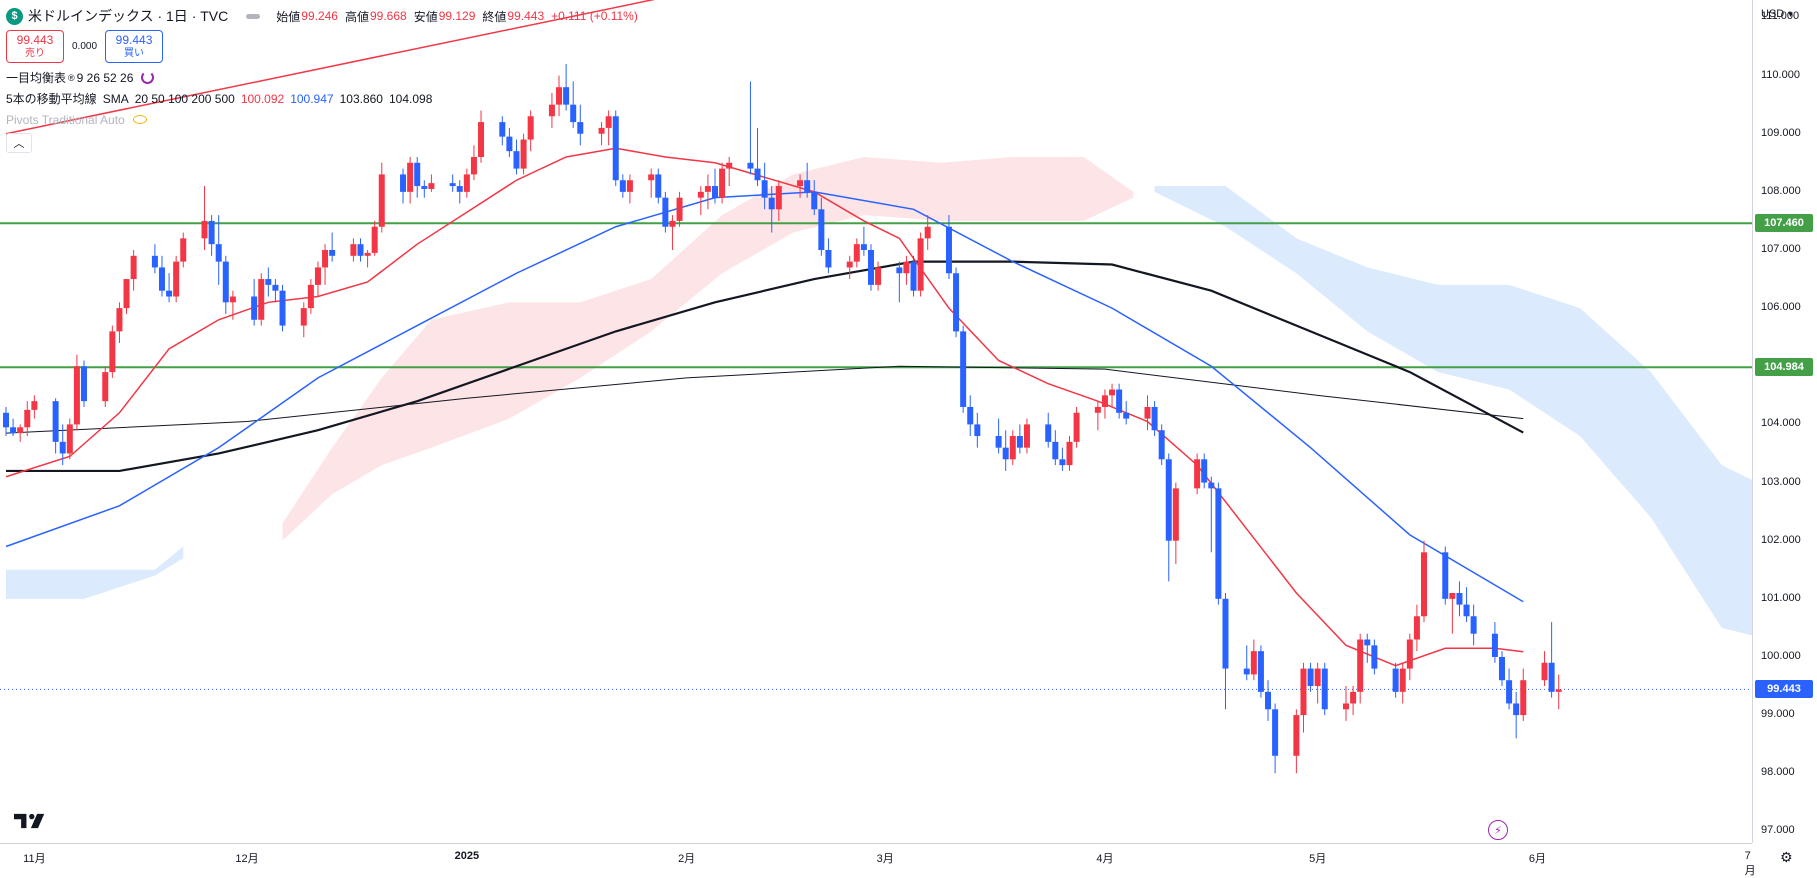 The height and width of the screenshot is (878, 1817). I want to click on source-icon: ®, so click(71, 77).